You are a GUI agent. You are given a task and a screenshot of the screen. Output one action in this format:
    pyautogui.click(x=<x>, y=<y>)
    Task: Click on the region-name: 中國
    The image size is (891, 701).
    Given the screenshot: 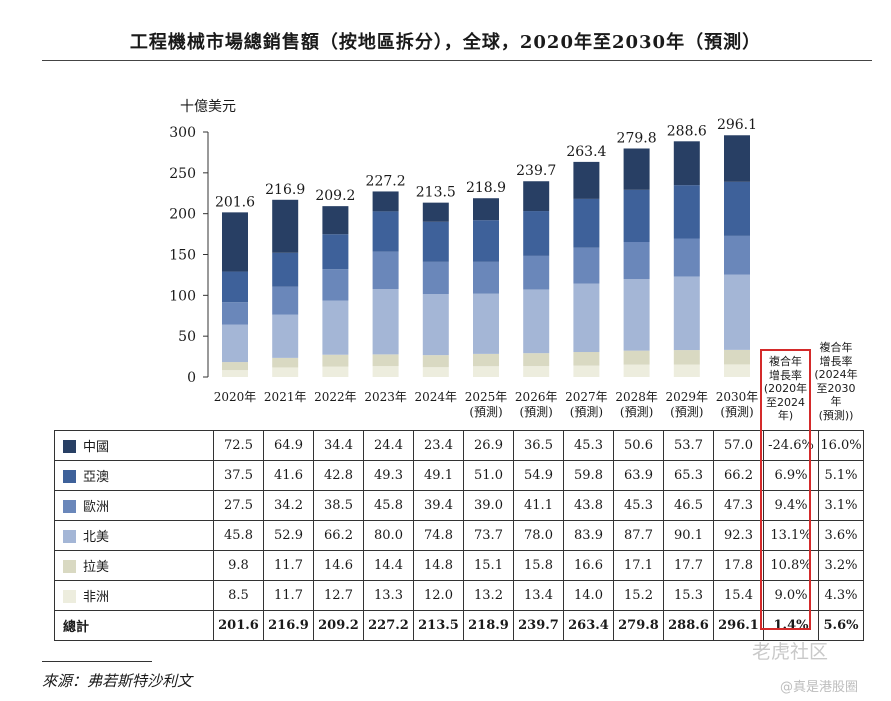 What is the action you would take?
    pyautogui.click(x=96, y=447)
    